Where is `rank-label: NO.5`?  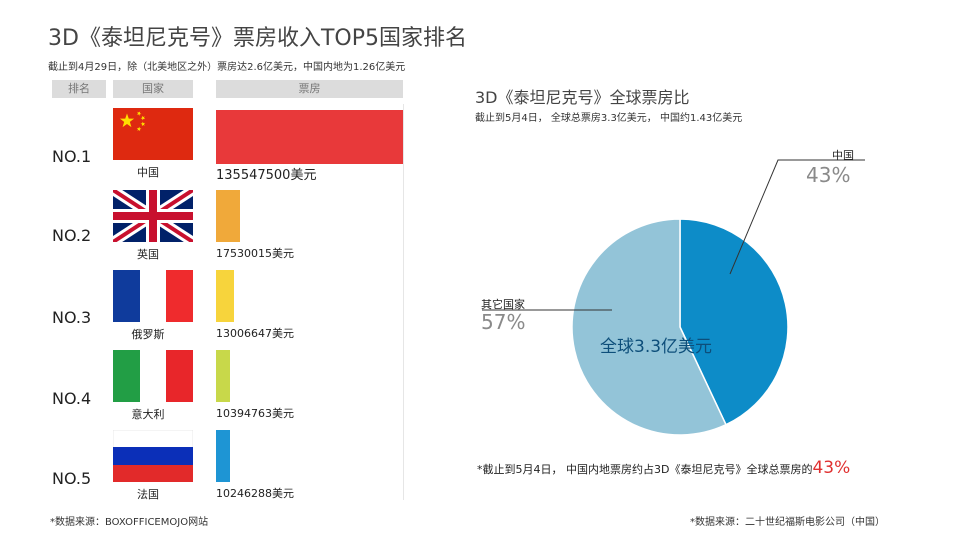 rank-label: NO.5 is located at coordinates (72, 478).